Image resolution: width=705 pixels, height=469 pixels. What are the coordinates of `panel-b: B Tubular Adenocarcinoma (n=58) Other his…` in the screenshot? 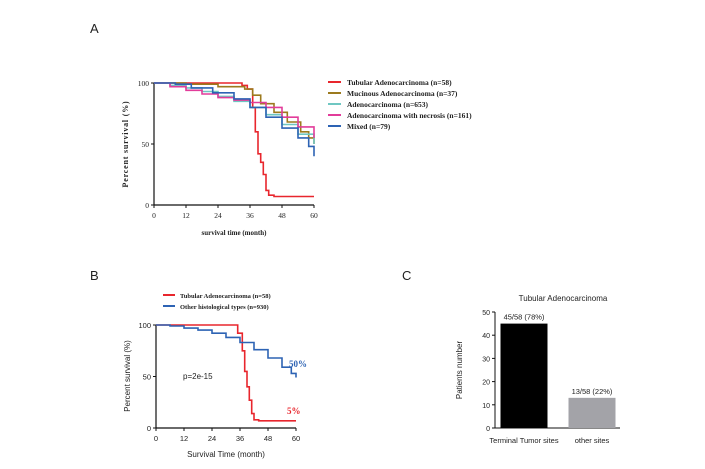 It's located at (198, 363).